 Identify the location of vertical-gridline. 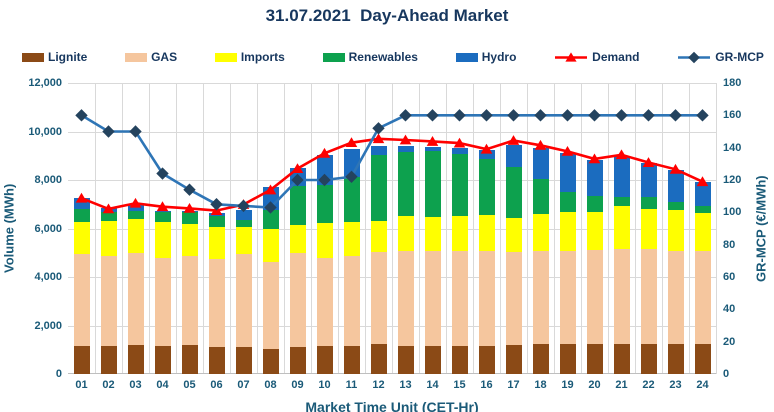
(716, 228).